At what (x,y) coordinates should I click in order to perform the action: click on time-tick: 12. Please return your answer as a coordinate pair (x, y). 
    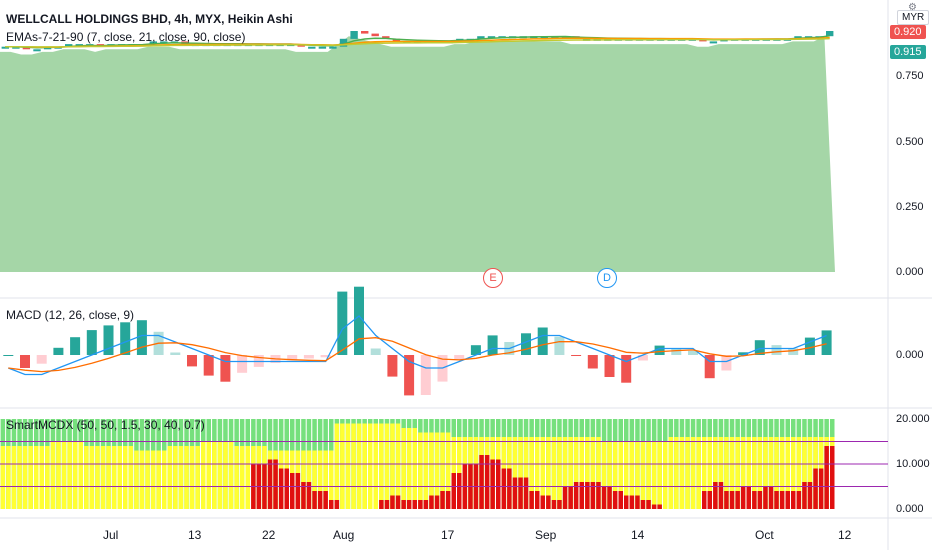
    Looking at the image, I should click on (845, 535).